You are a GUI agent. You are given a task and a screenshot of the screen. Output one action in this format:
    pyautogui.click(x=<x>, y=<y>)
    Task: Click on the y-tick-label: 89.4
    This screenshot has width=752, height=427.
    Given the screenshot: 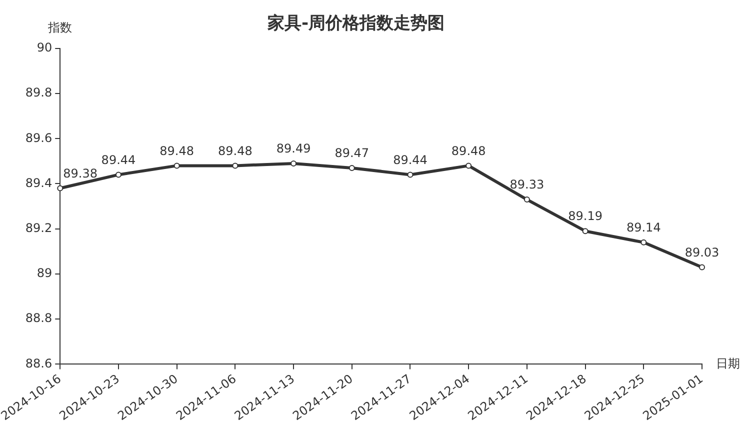 What is the action you would take?
    pyautogui.click(x=38, y=183)
    